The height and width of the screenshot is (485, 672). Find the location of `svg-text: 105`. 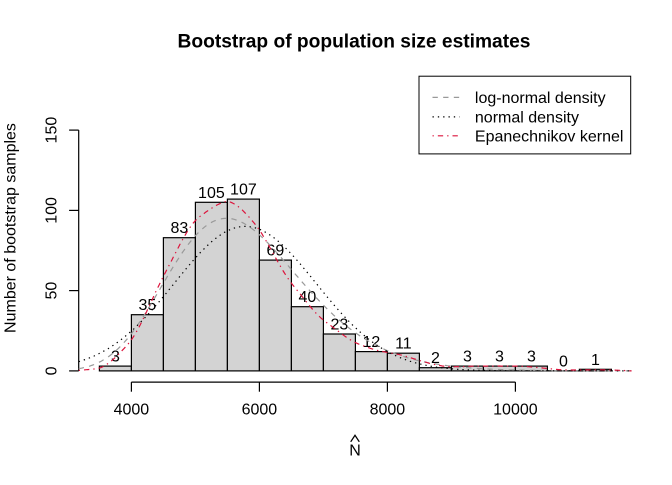

svg-text: 105 is located at coordinates (211, 193).